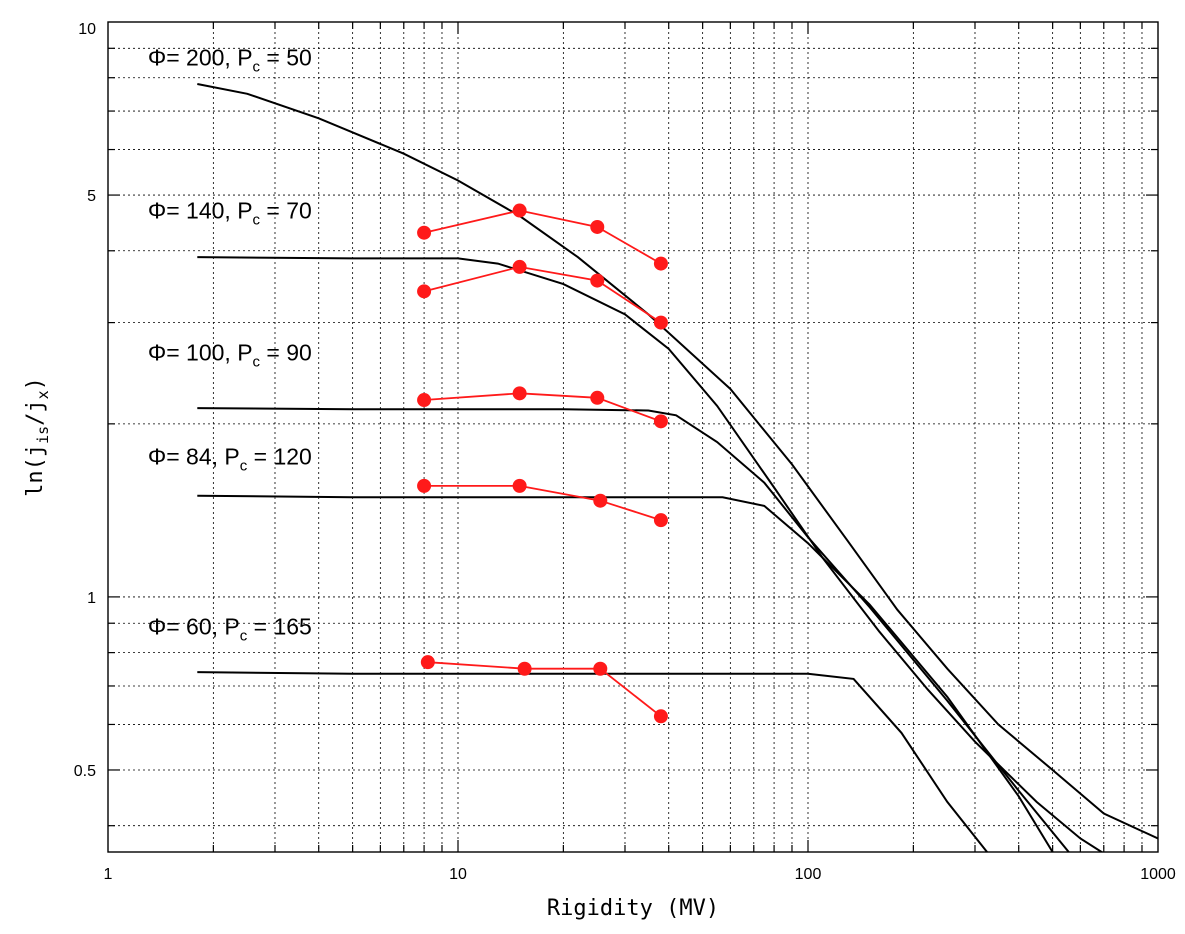 The width and height of the screenshot is (1185, 934). What do you see at coordinates (192, 58) in the screenshot?
I see `annotation-phi: Φ= 200,` at bounding box center [192, 58].